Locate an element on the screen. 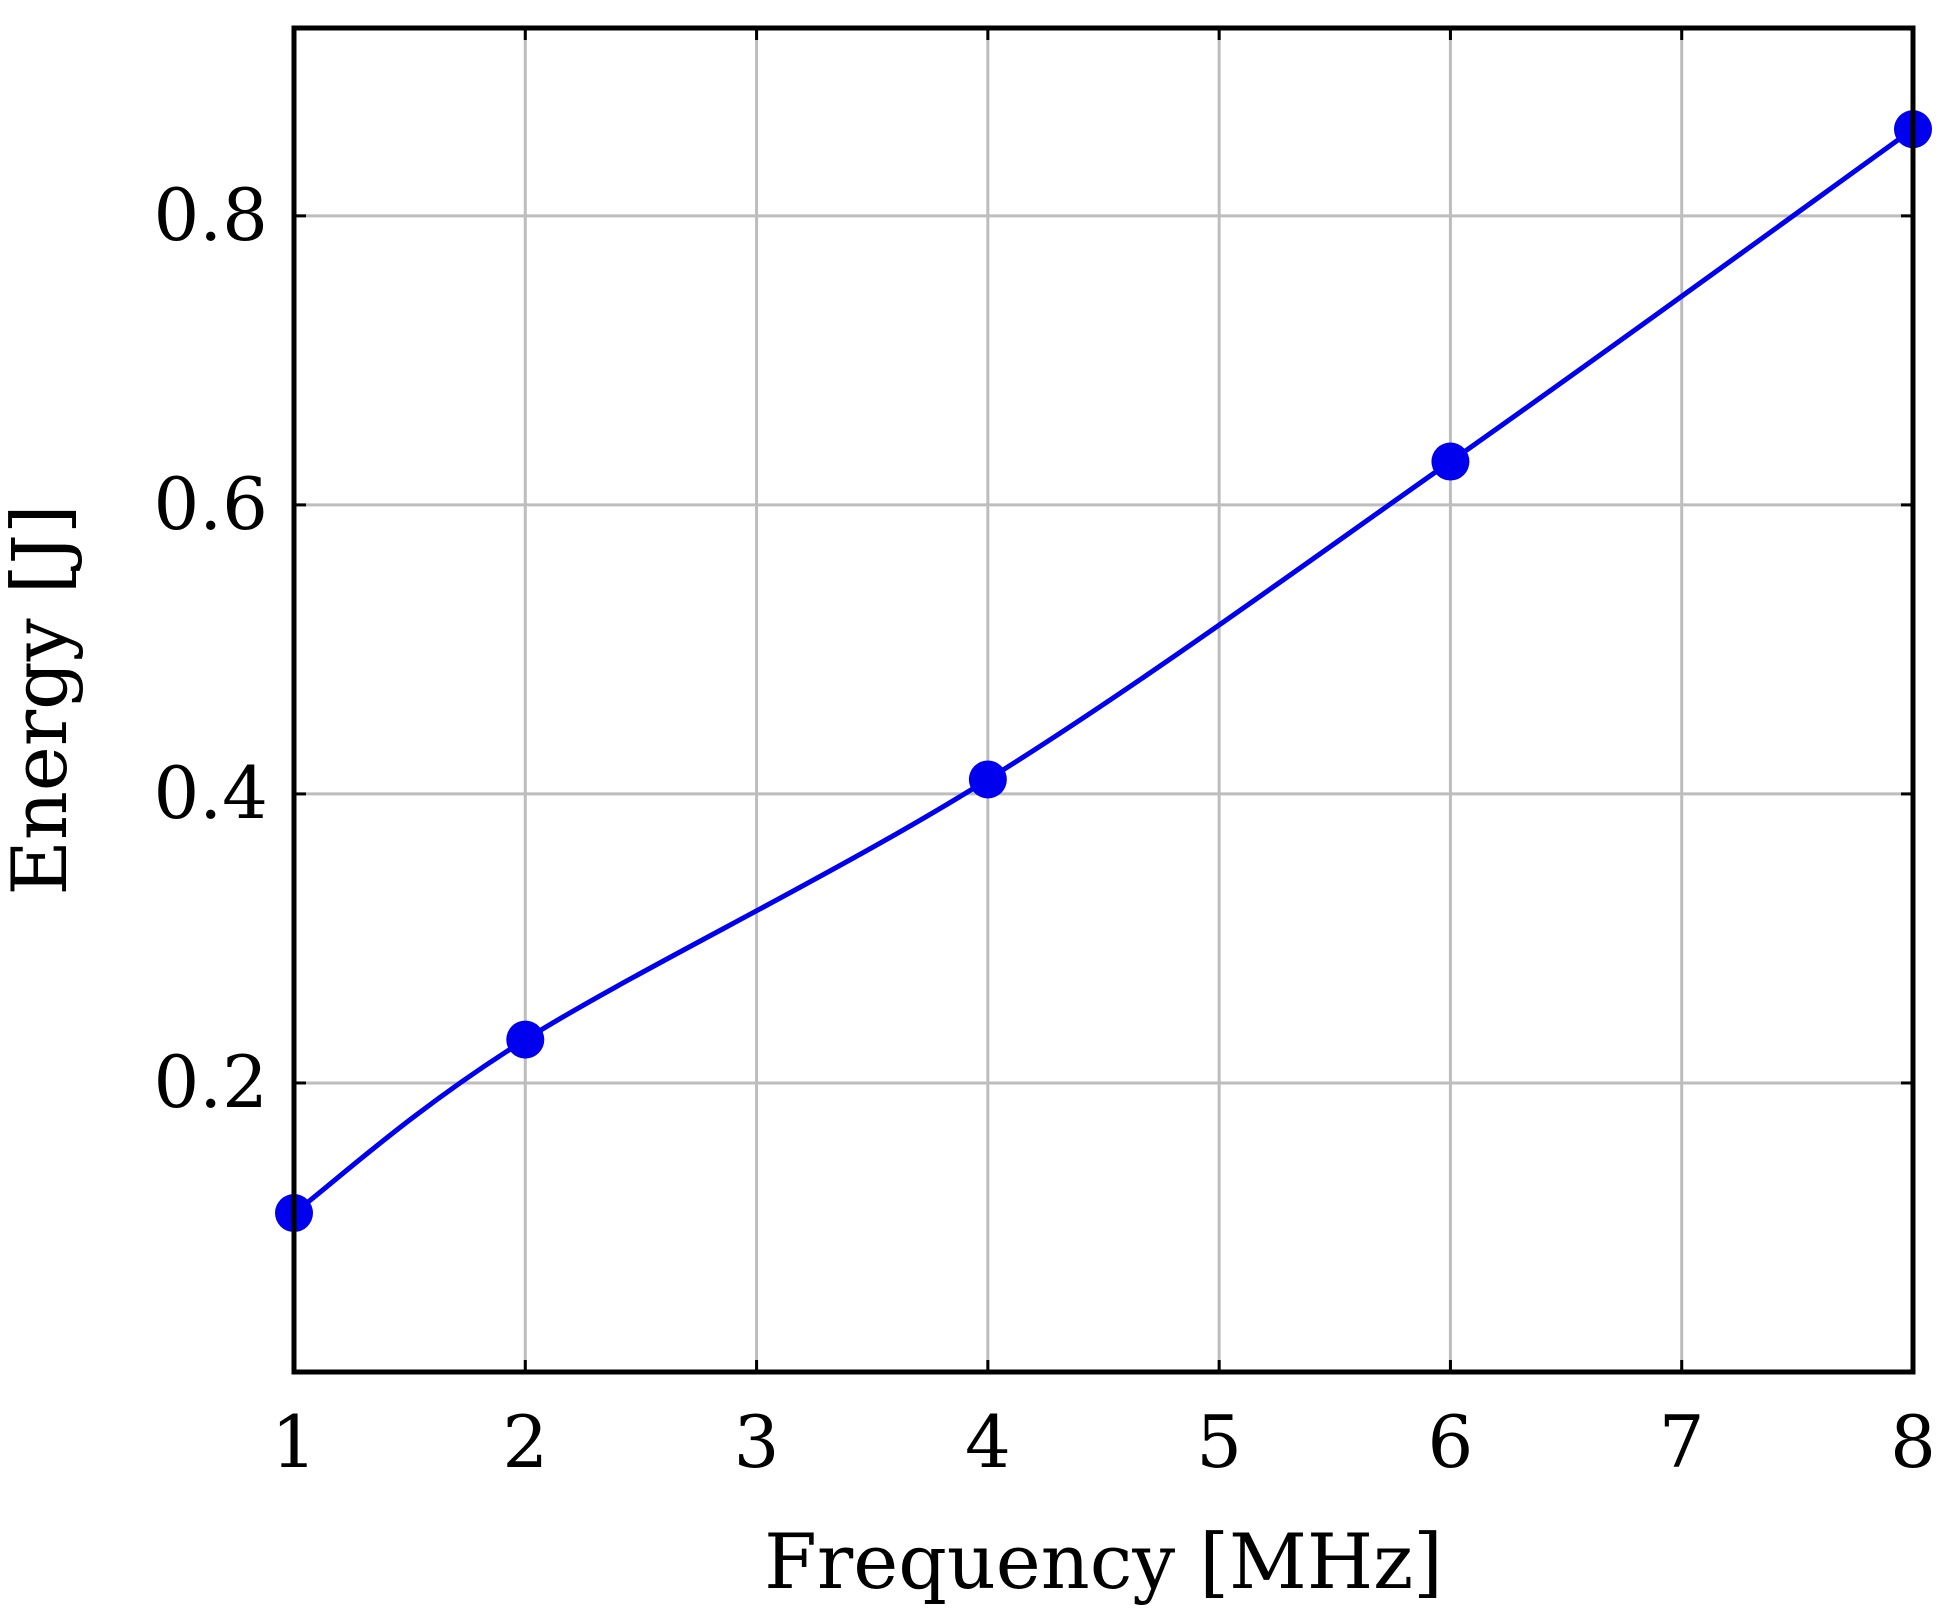  x-tick-label-6: 6 is located at coordinates (1451, 1442).